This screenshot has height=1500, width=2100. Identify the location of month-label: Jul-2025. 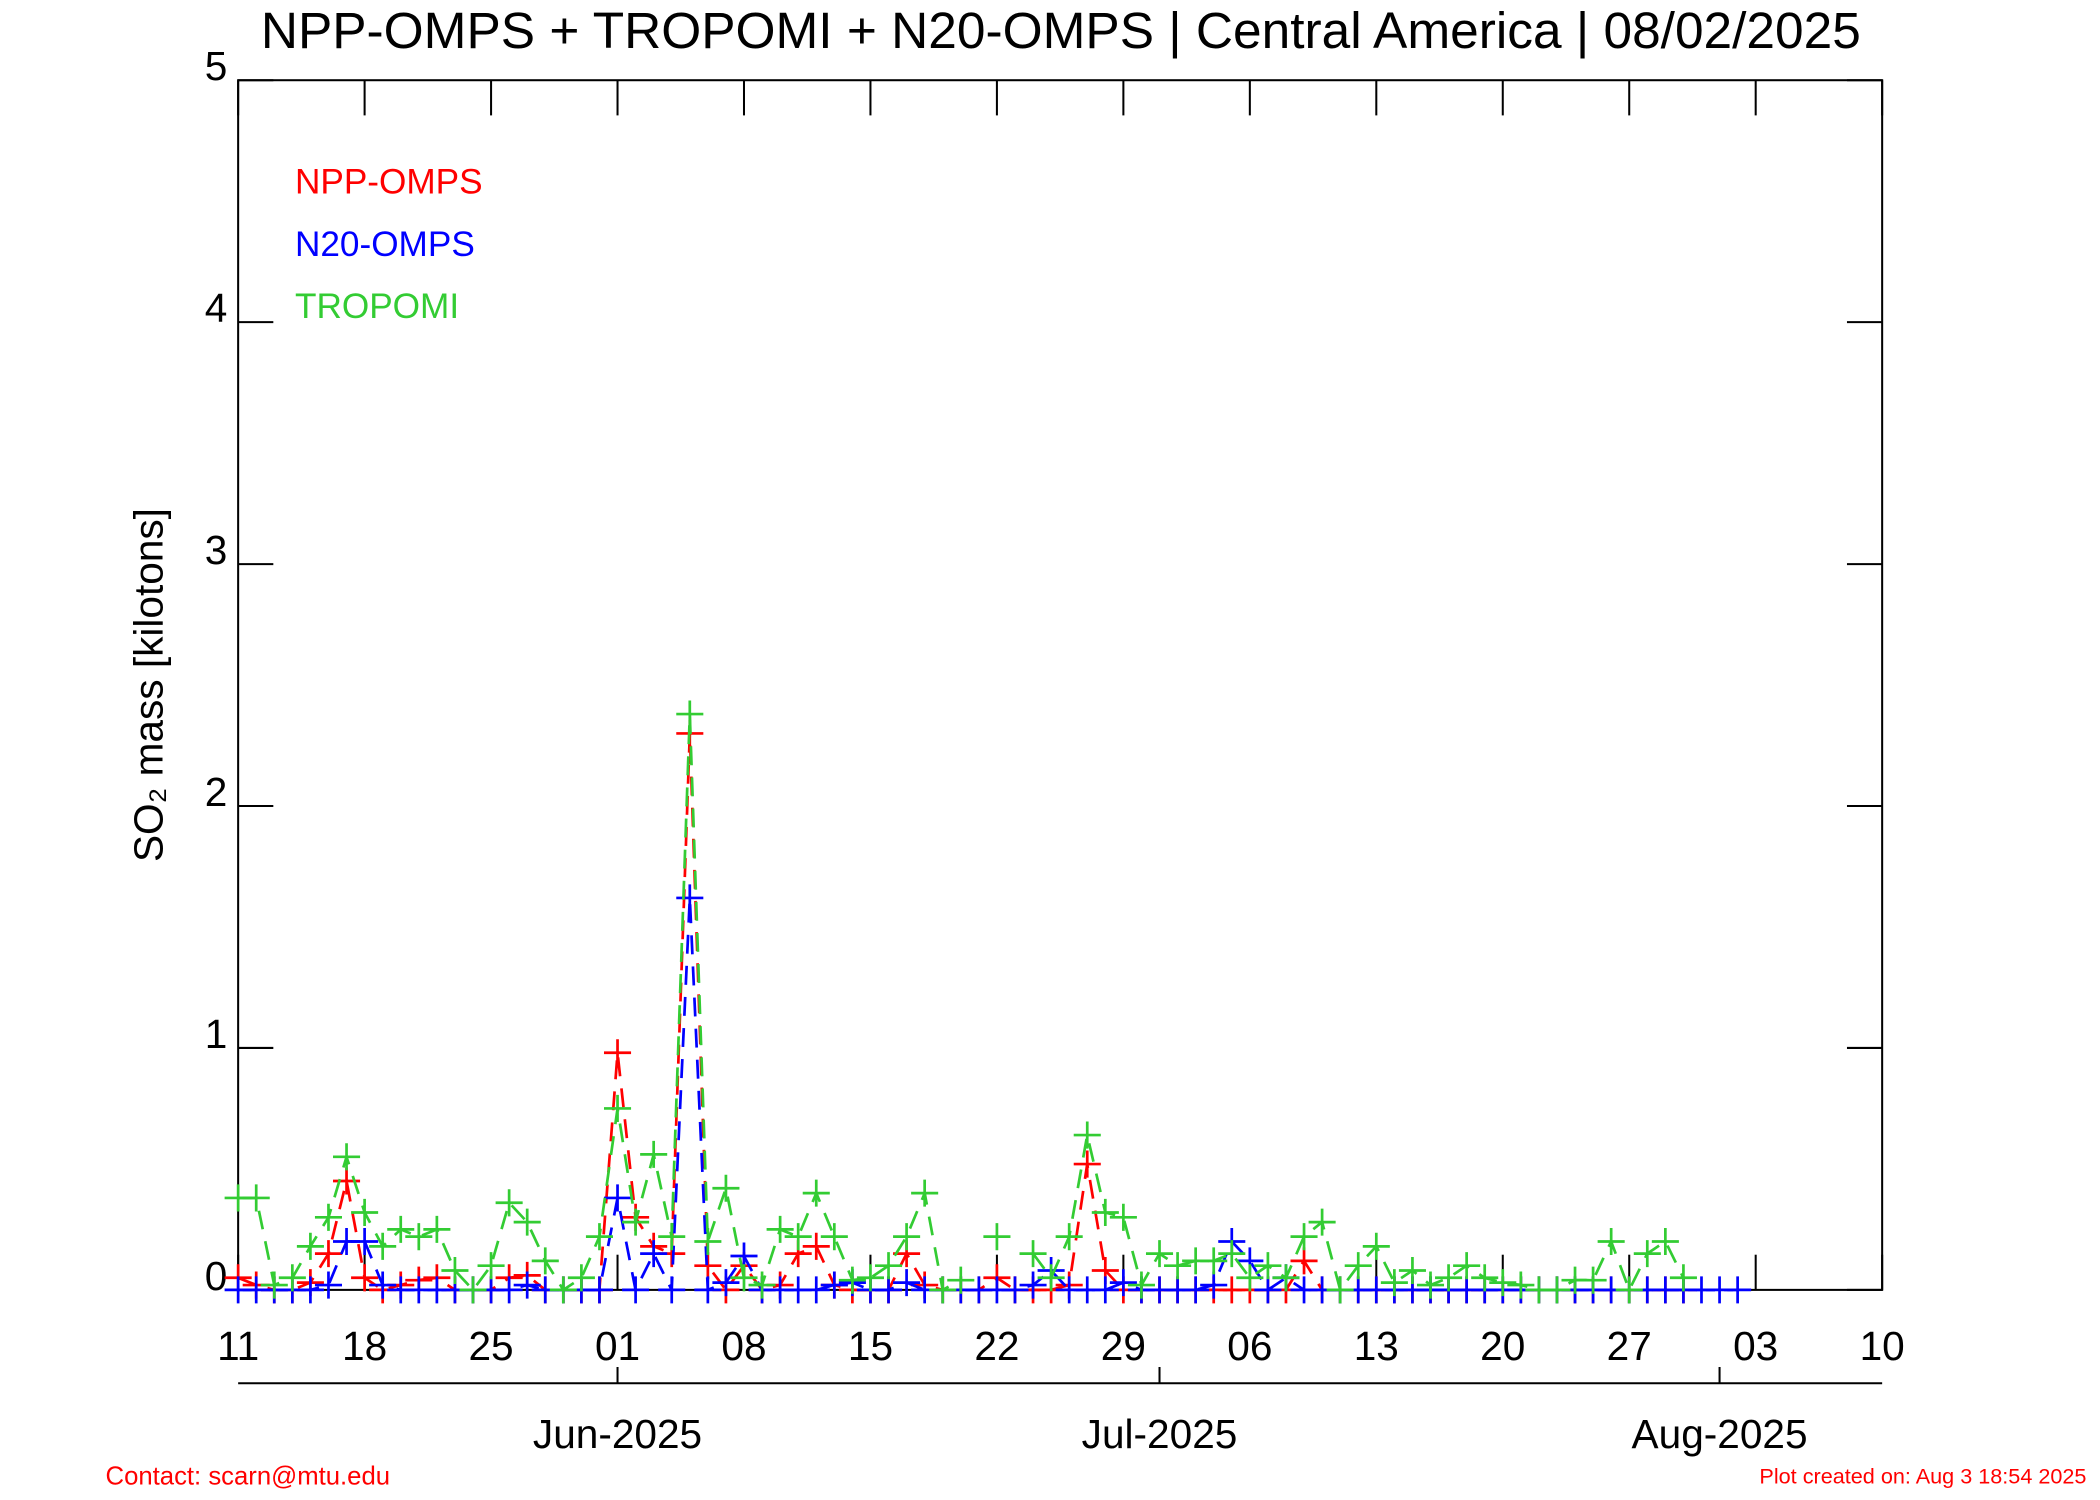
(1160, 1434).